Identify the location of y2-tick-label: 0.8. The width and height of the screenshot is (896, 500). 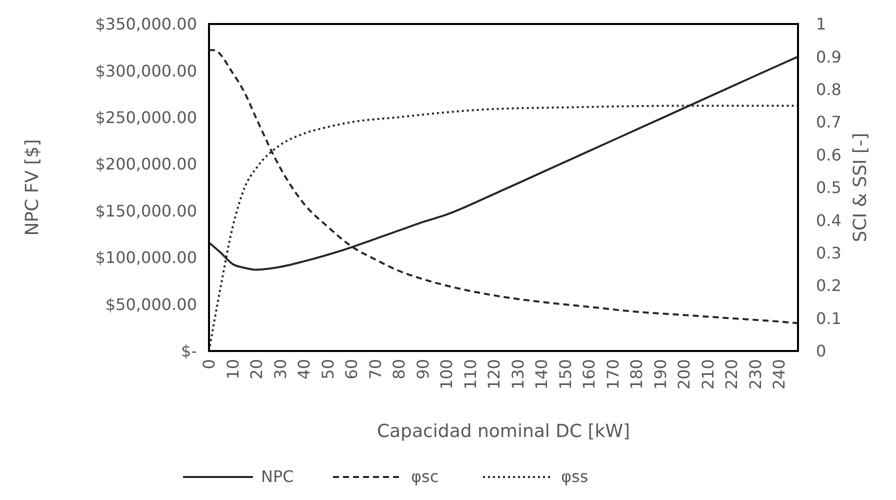
(829, 89).